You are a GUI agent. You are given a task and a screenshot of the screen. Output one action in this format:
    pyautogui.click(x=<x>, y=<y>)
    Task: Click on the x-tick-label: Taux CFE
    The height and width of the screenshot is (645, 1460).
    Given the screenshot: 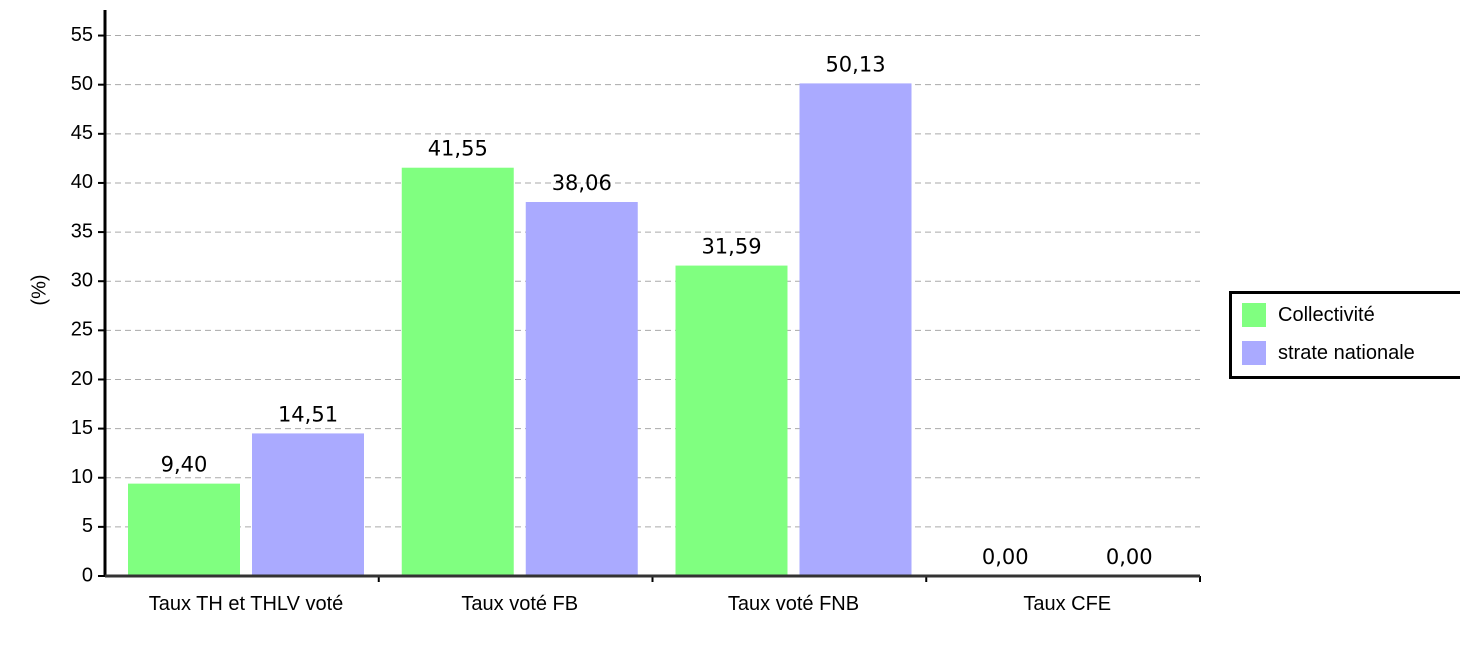 What is the action you would take?
    pyautogui.click(x=1067, y=604)
    